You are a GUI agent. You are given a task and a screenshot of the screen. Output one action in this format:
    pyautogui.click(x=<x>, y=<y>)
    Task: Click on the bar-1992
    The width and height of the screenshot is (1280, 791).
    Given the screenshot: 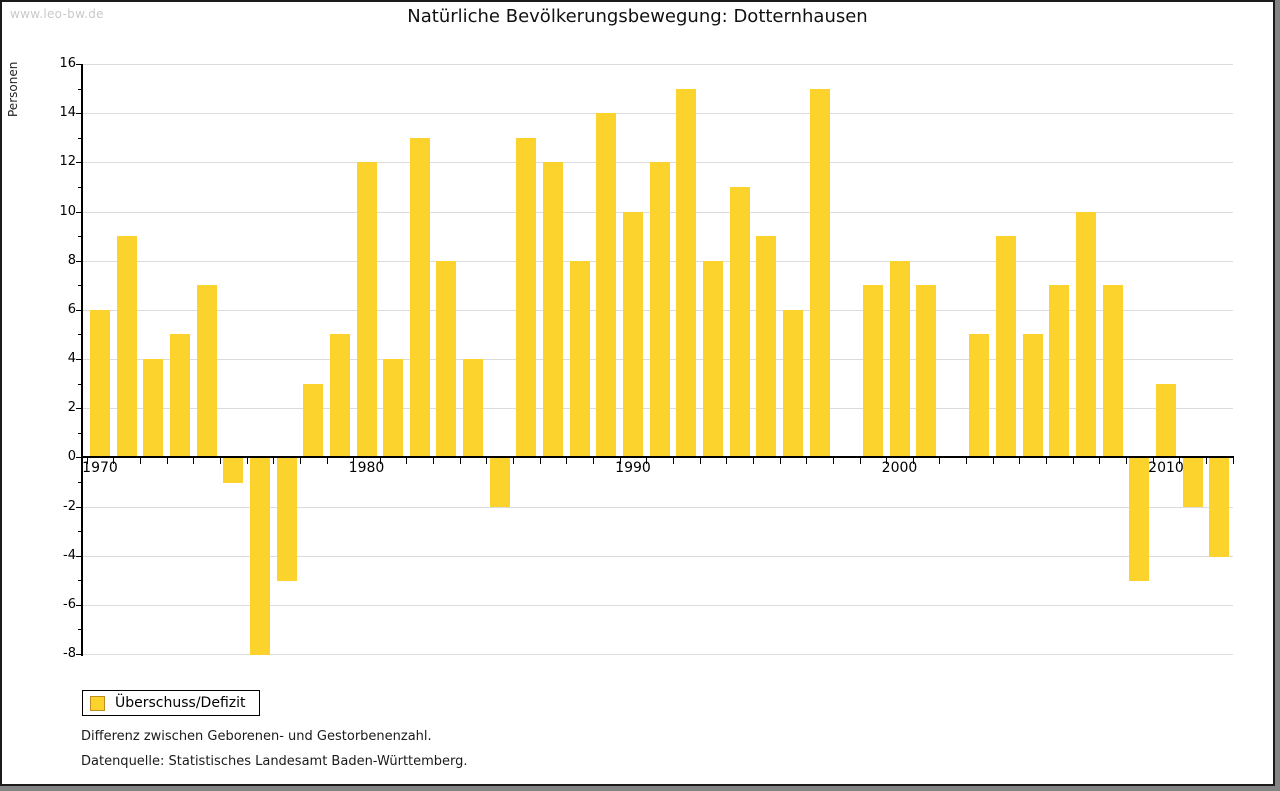 What is the action you would take?
    pyautogui.click(x=686, y=273)
    